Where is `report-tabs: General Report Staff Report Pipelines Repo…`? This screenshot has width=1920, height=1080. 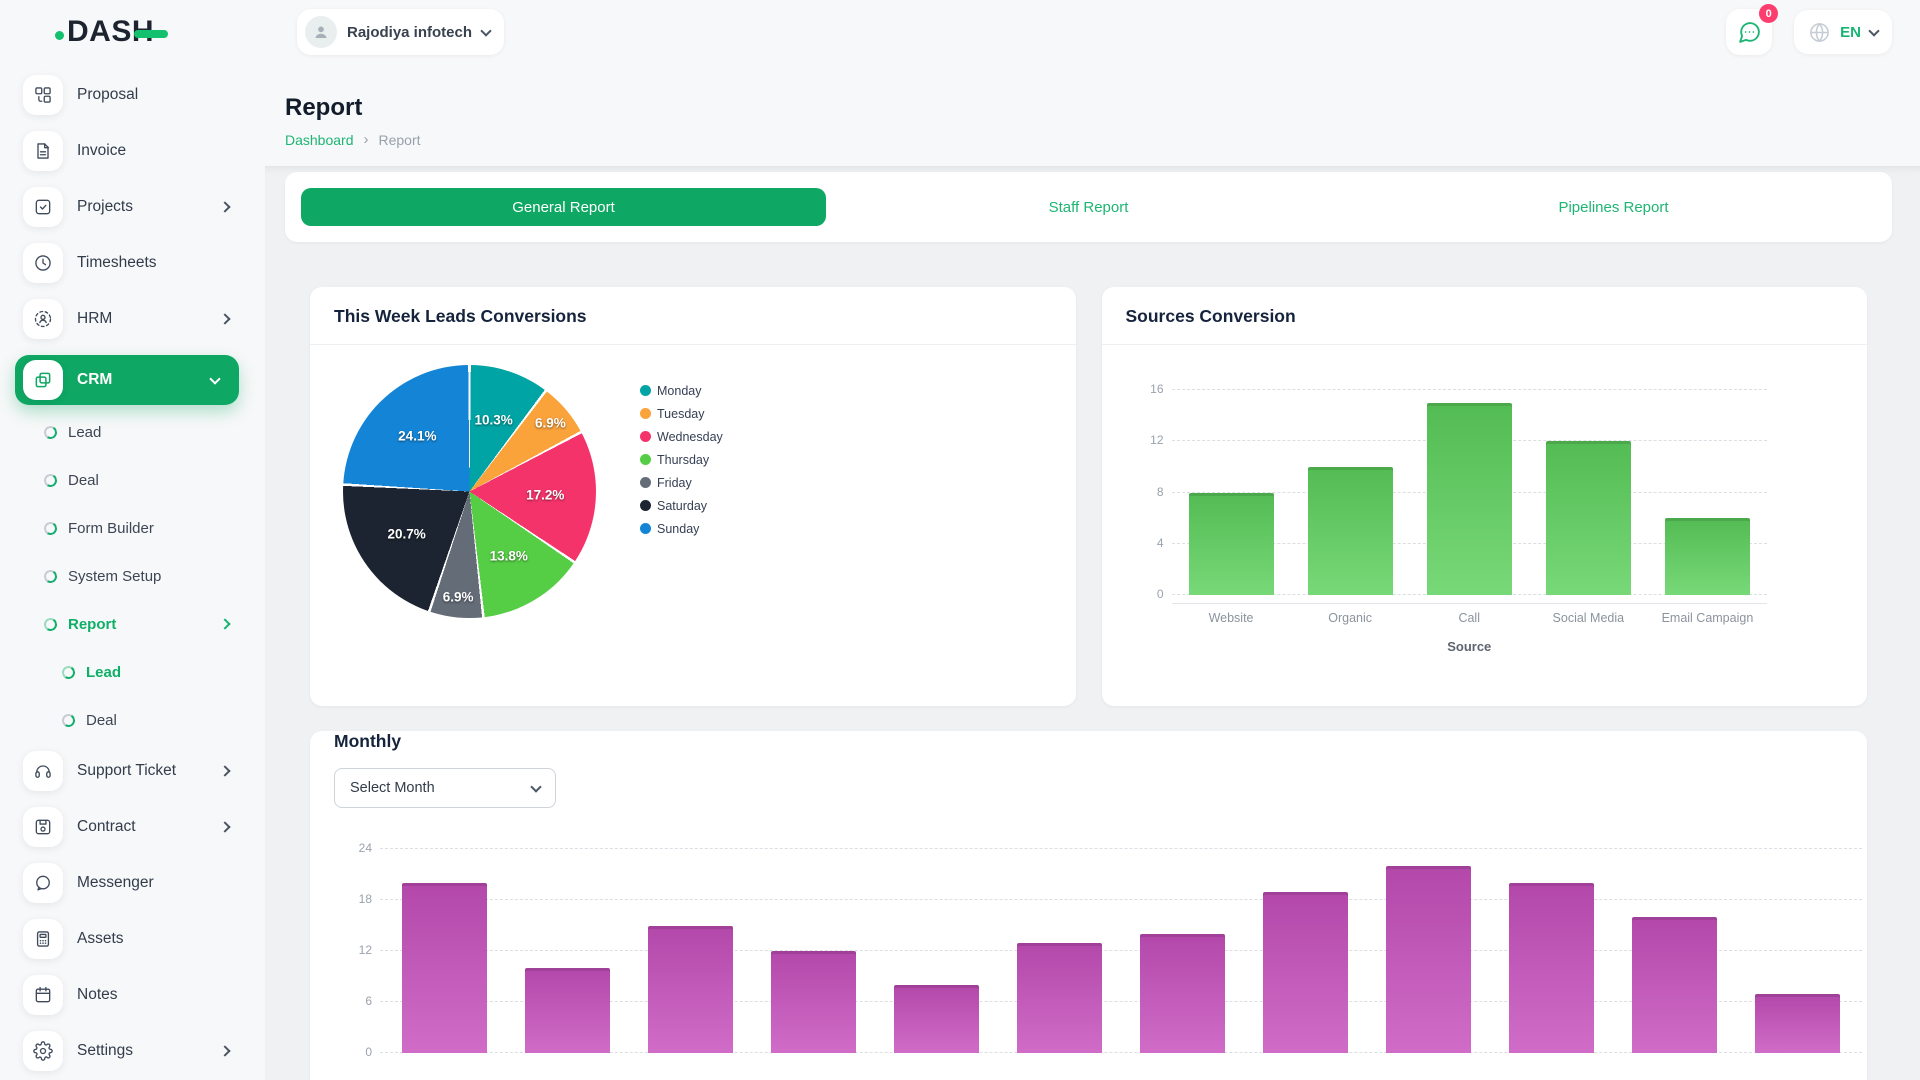
report-tabs: General Report Staff Report Pipelines Repo… is located at coordinates (1088, 207).